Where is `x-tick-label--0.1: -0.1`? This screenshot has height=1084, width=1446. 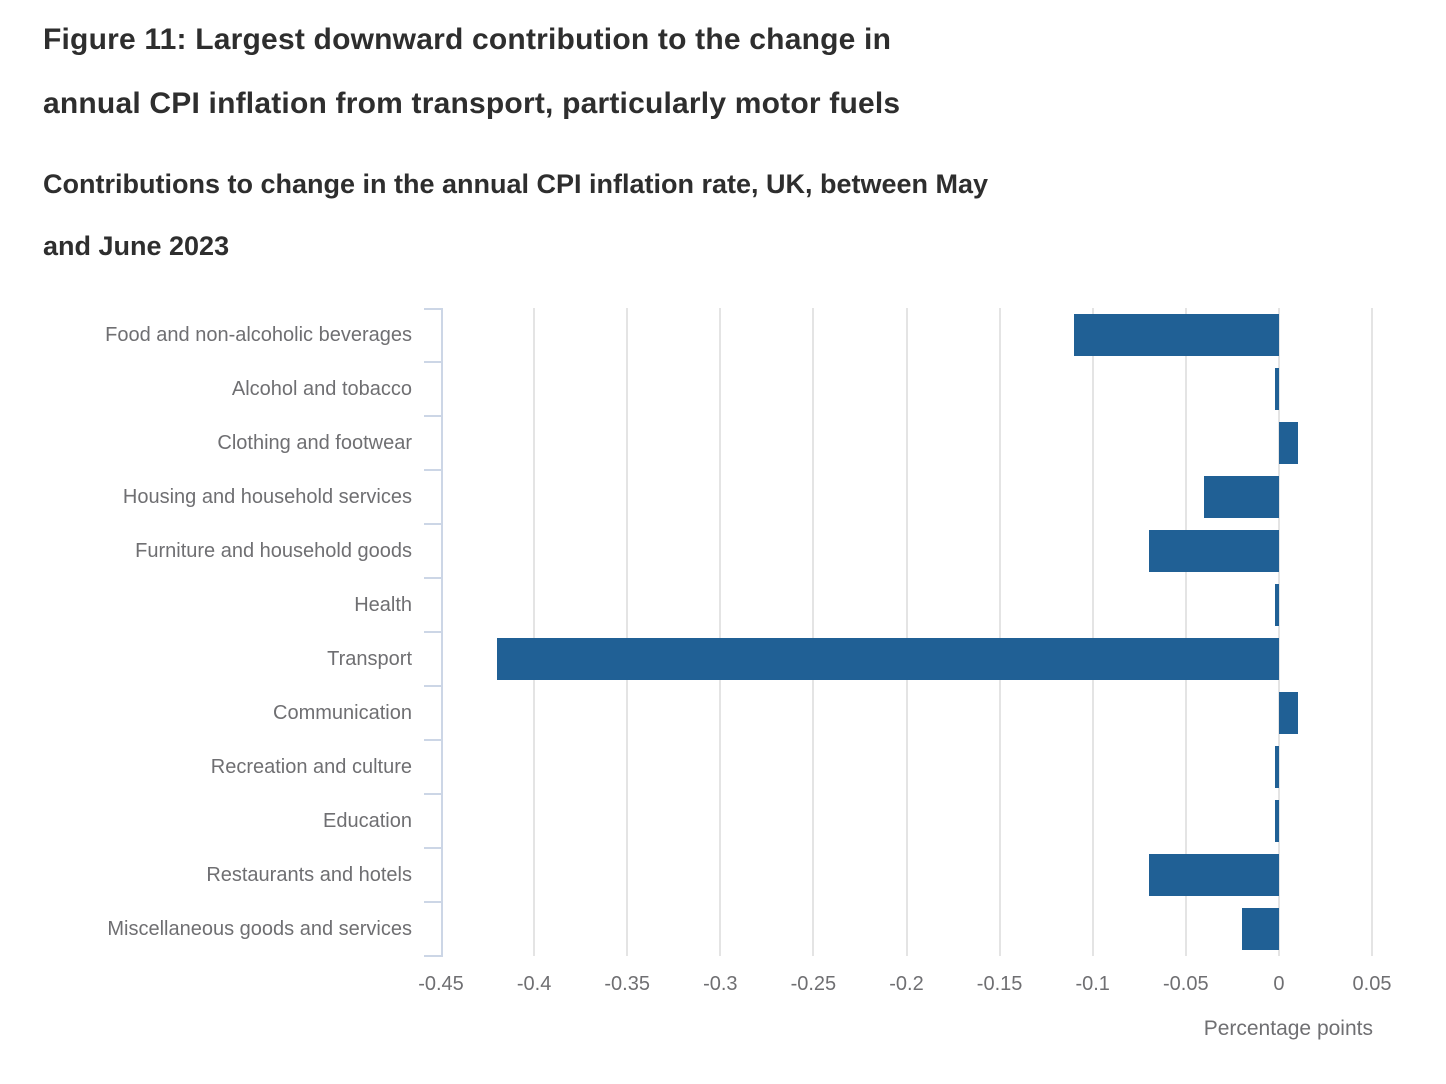
x-tick-label--0.1: -0.1 is located at coordinates (1092, 984).